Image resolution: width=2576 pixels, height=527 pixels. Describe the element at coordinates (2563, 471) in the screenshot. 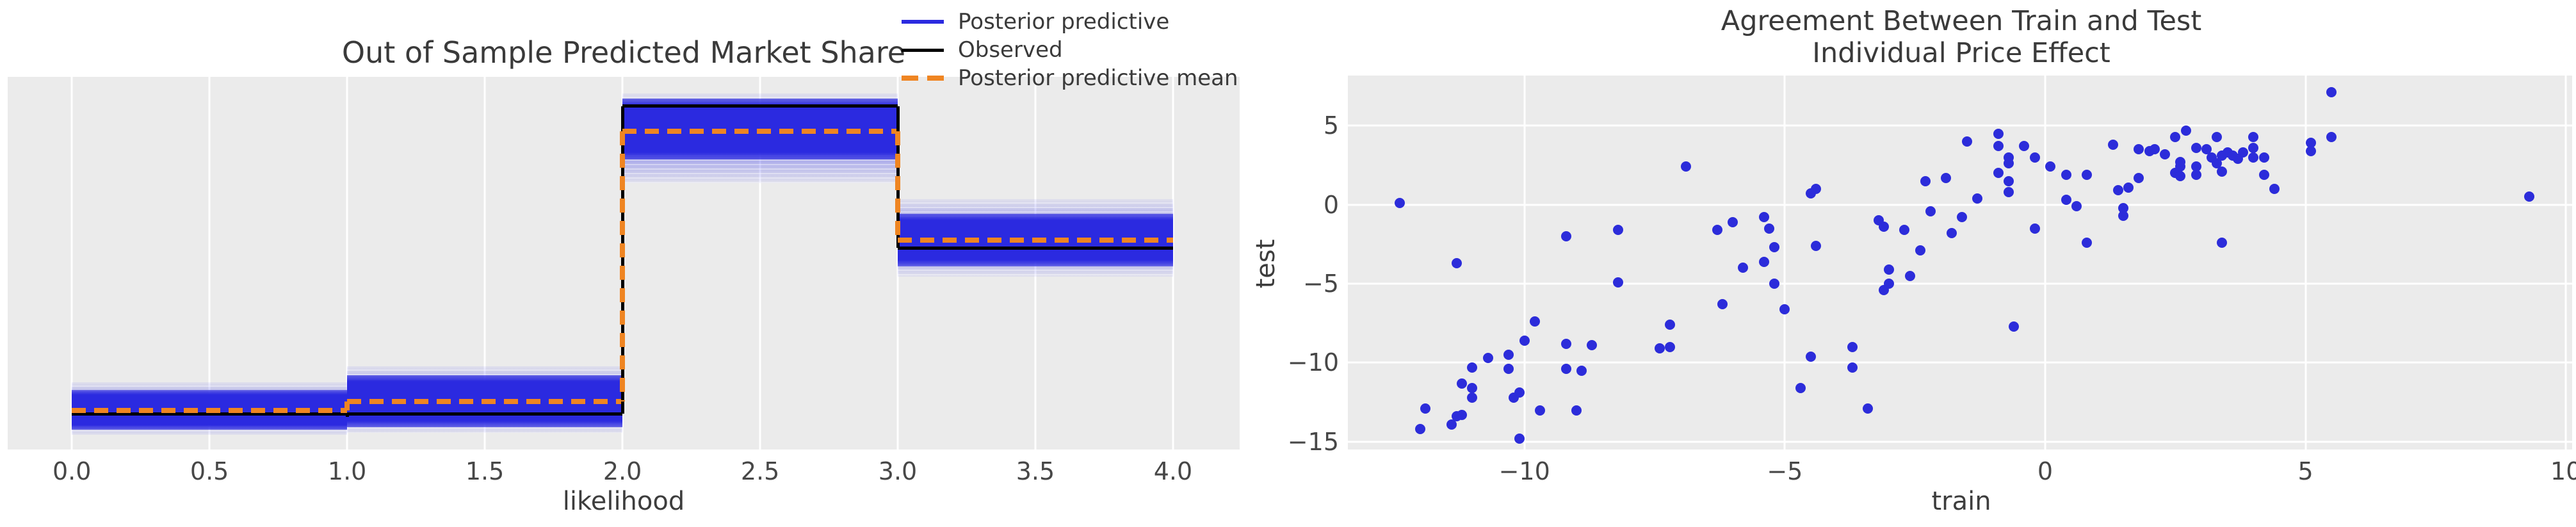

I see `x-tick-label: 10` at that location.